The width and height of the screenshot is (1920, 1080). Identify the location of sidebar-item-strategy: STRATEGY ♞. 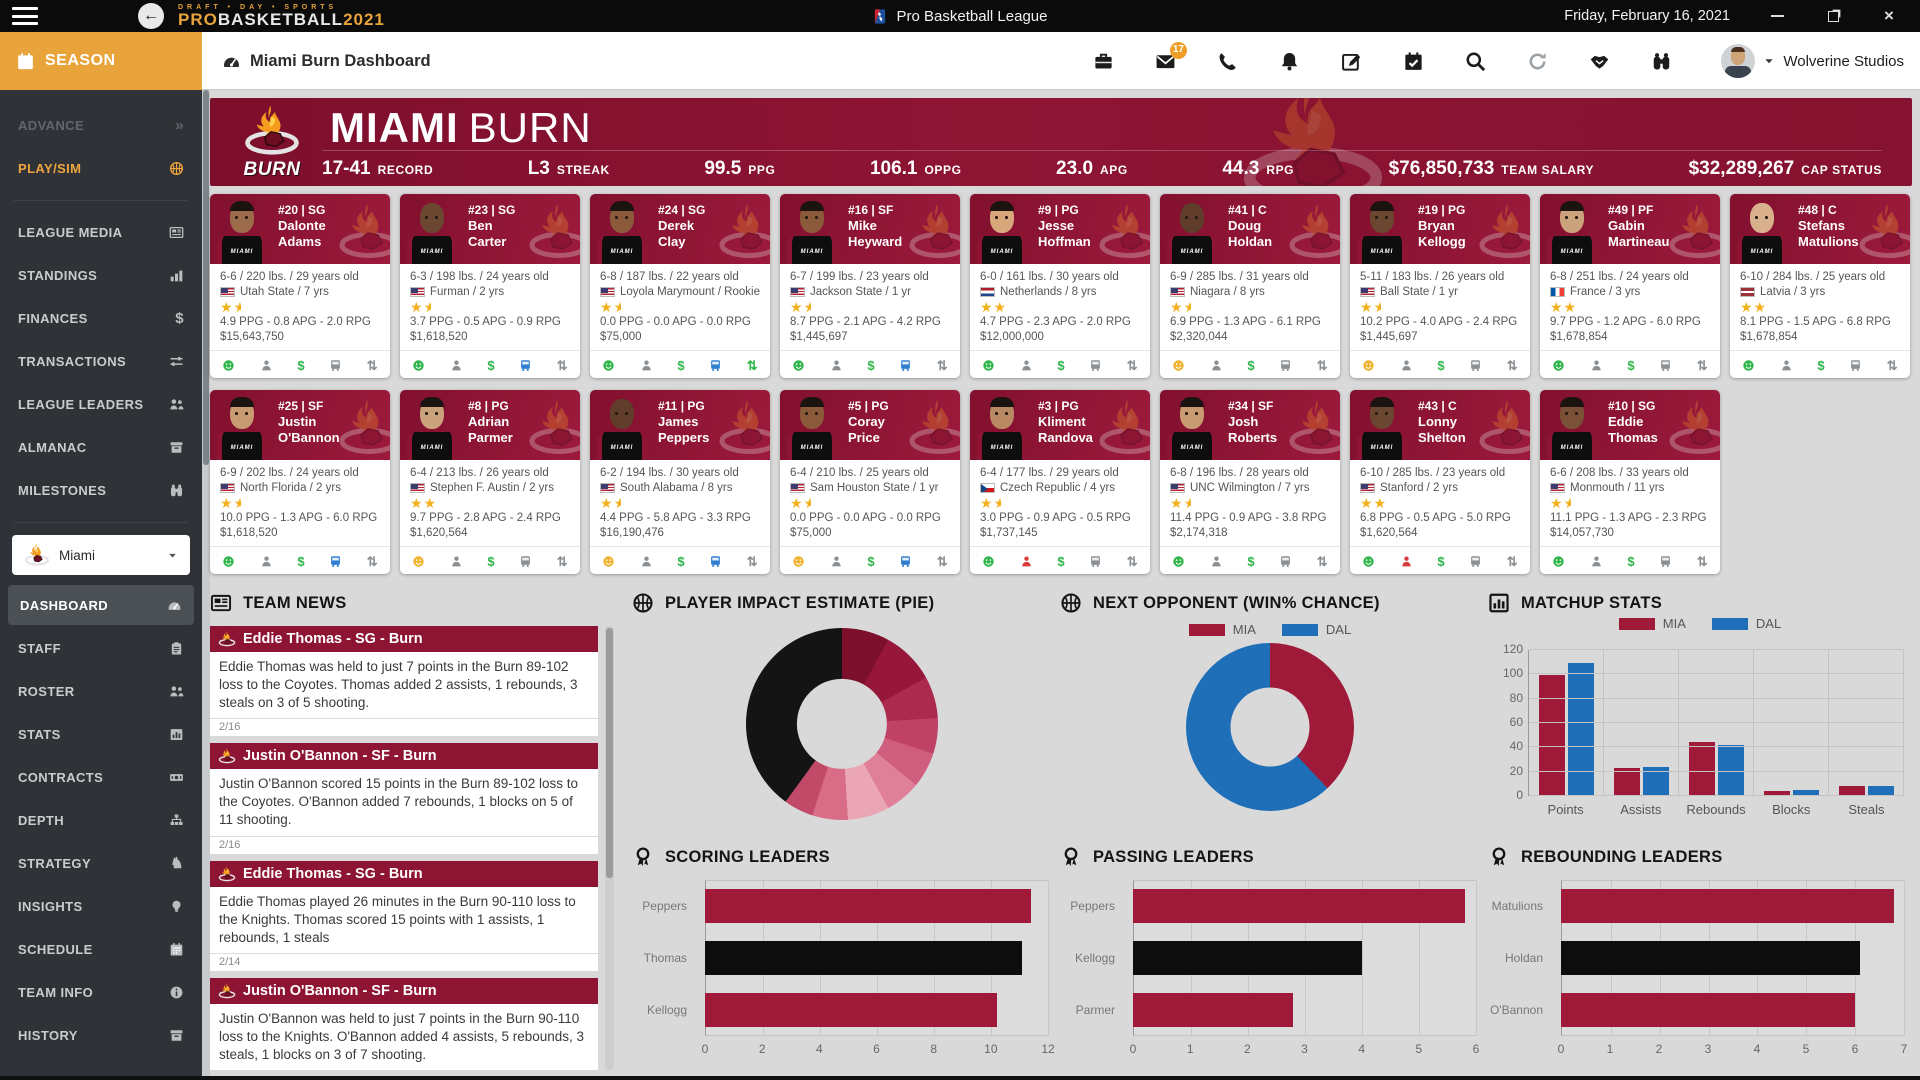
(101, 863).